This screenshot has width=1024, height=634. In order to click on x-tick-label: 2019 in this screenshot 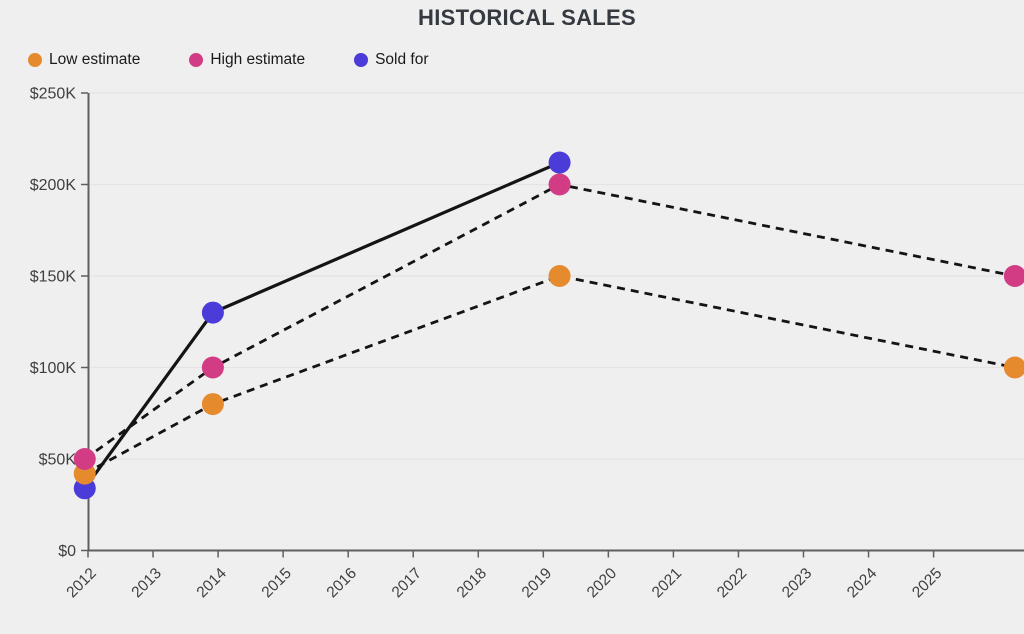, I will do `click(537, 583)`.